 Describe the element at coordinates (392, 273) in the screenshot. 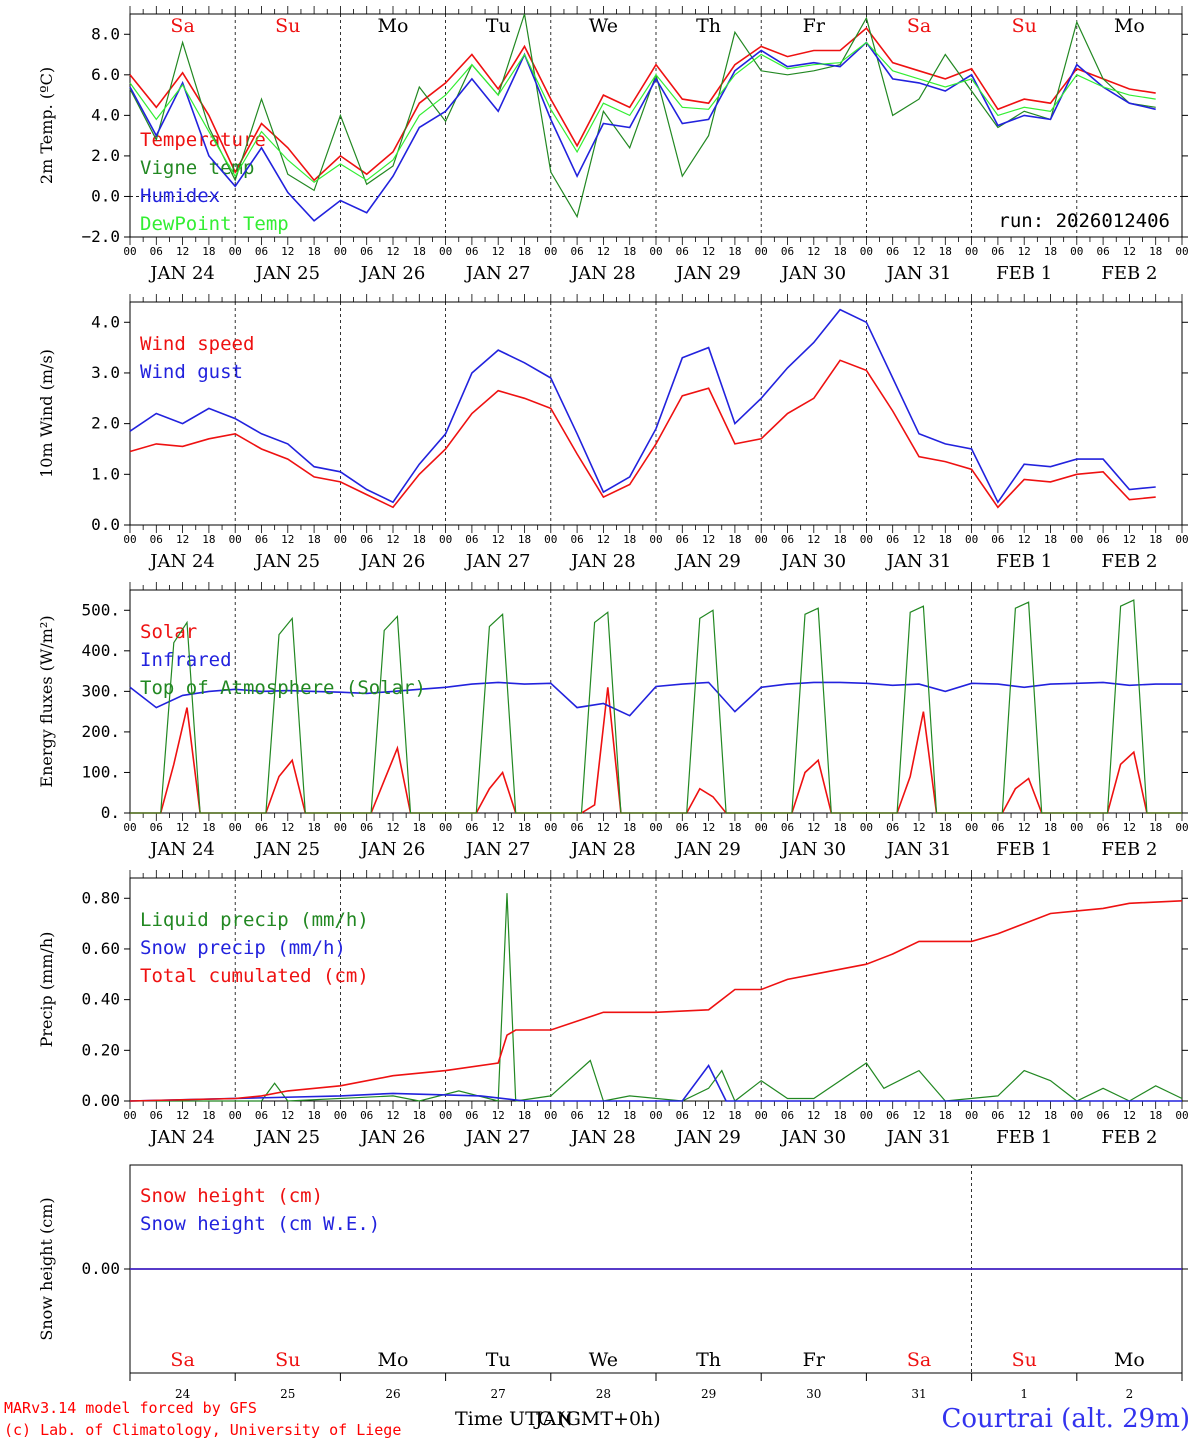

I see `x-date-label: JAN 26` at that location.